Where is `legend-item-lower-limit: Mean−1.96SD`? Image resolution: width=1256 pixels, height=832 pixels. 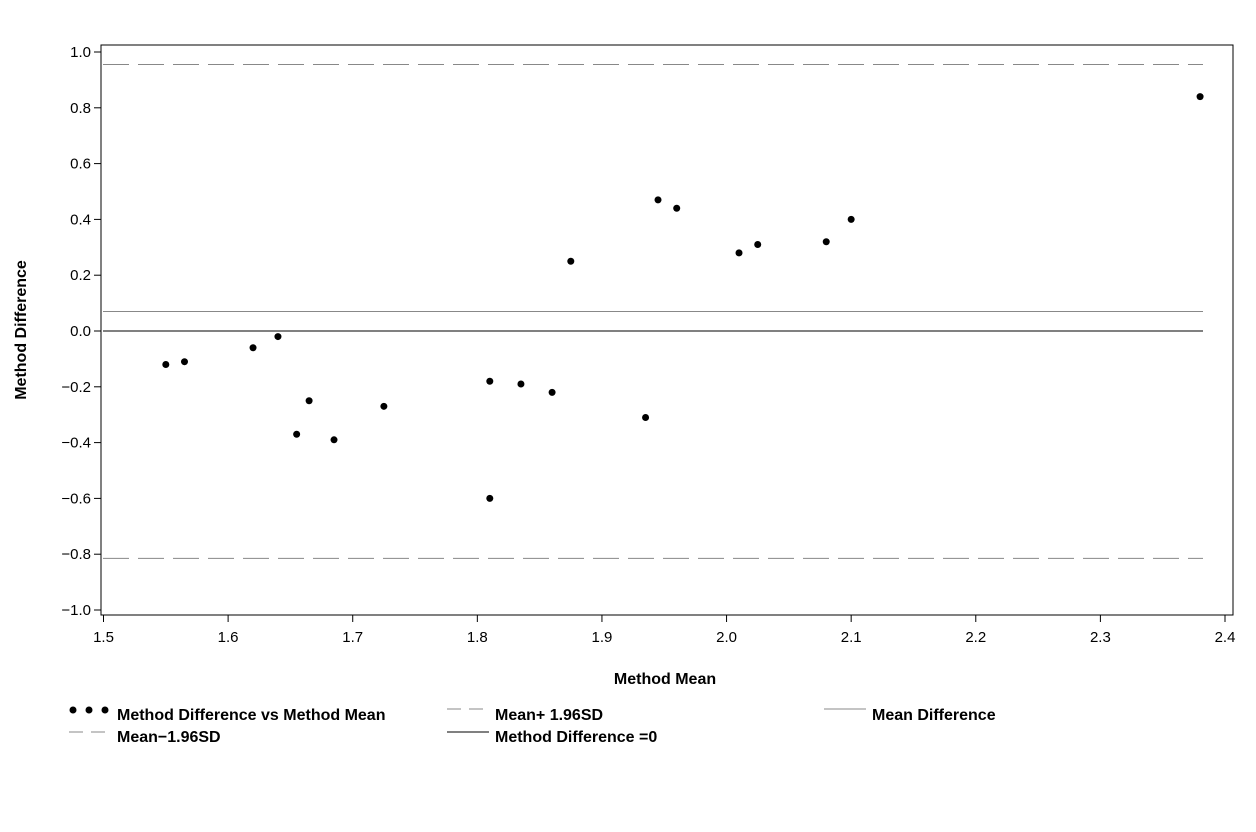 legend-item-lower-limit: Mean−1.96SD is located at coordinates (145, 737).